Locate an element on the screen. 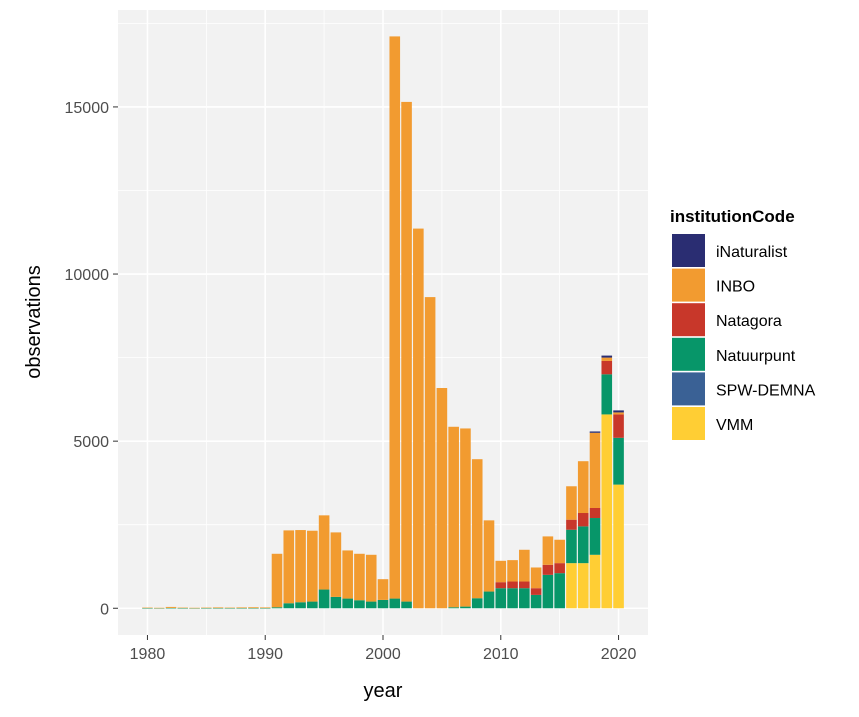  legend-key-natagora is located at coordinates (688, 320).